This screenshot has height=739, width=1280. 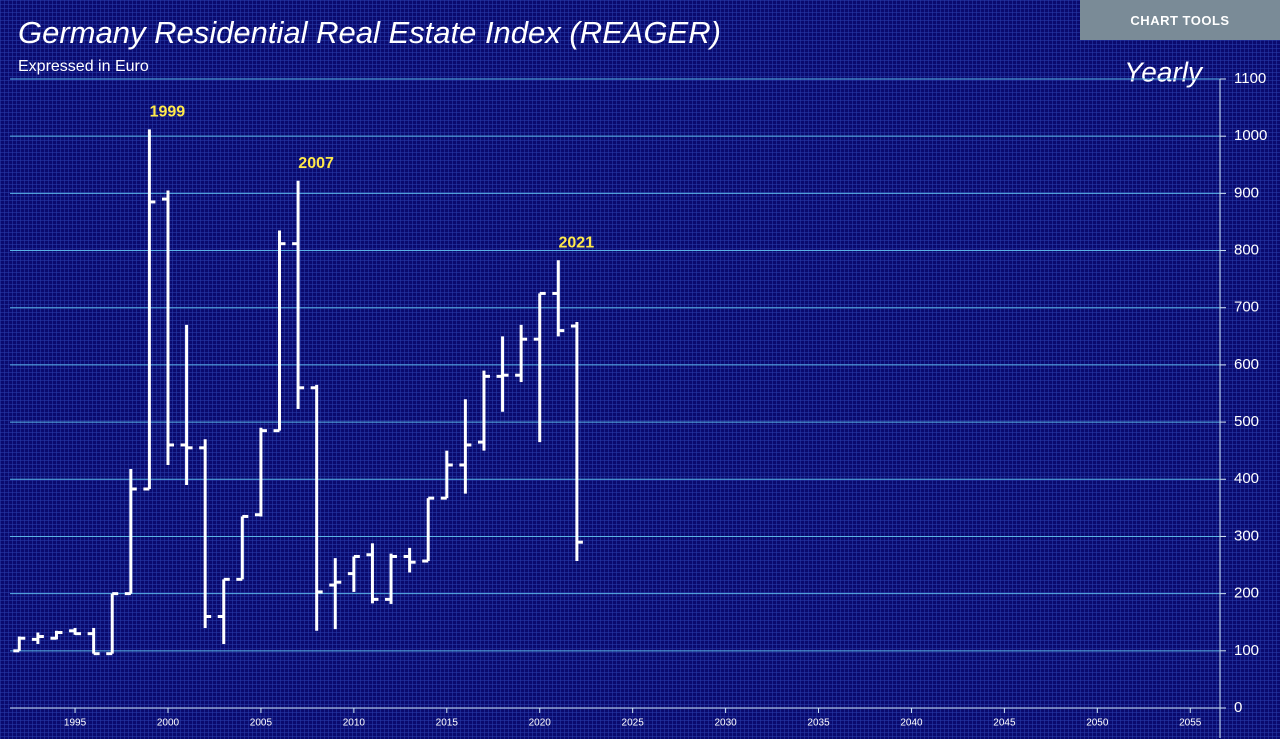 I want to click on x-tick-label: 2055, so click(x=1190, y=723).